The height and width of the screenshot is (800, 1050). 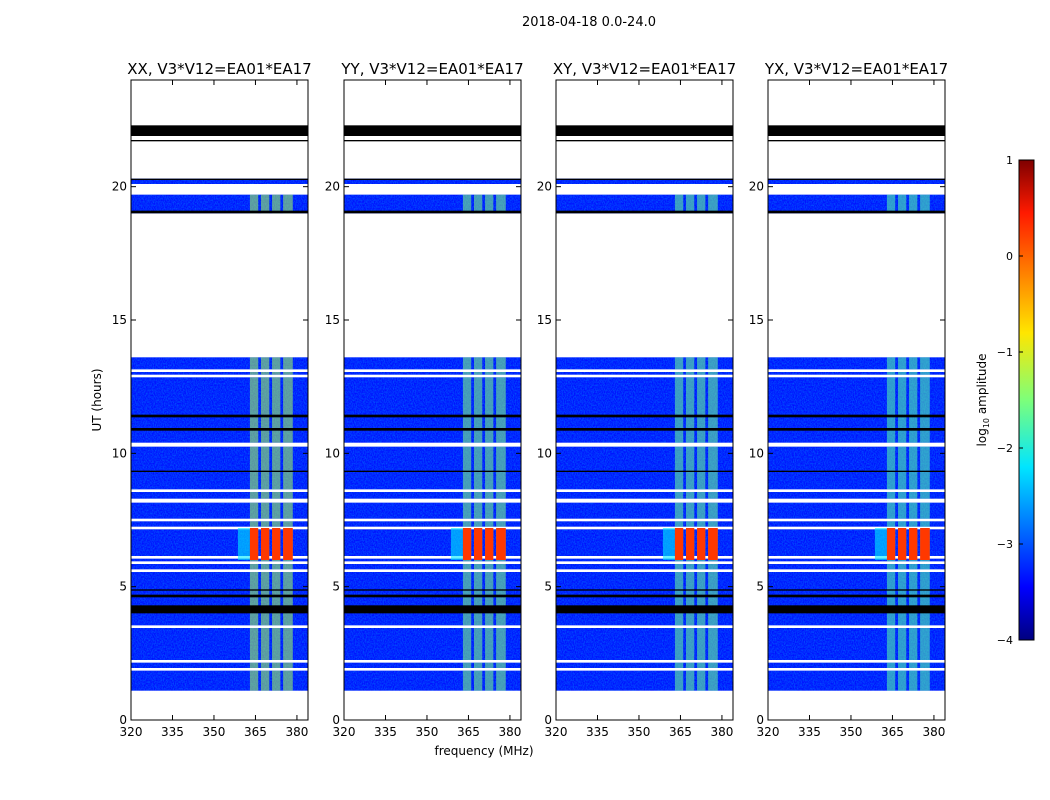 What do you see at coordinates (427, 732) in the screenshot?
I see `x-tick-label: 350` at bounding box center [427, 732].